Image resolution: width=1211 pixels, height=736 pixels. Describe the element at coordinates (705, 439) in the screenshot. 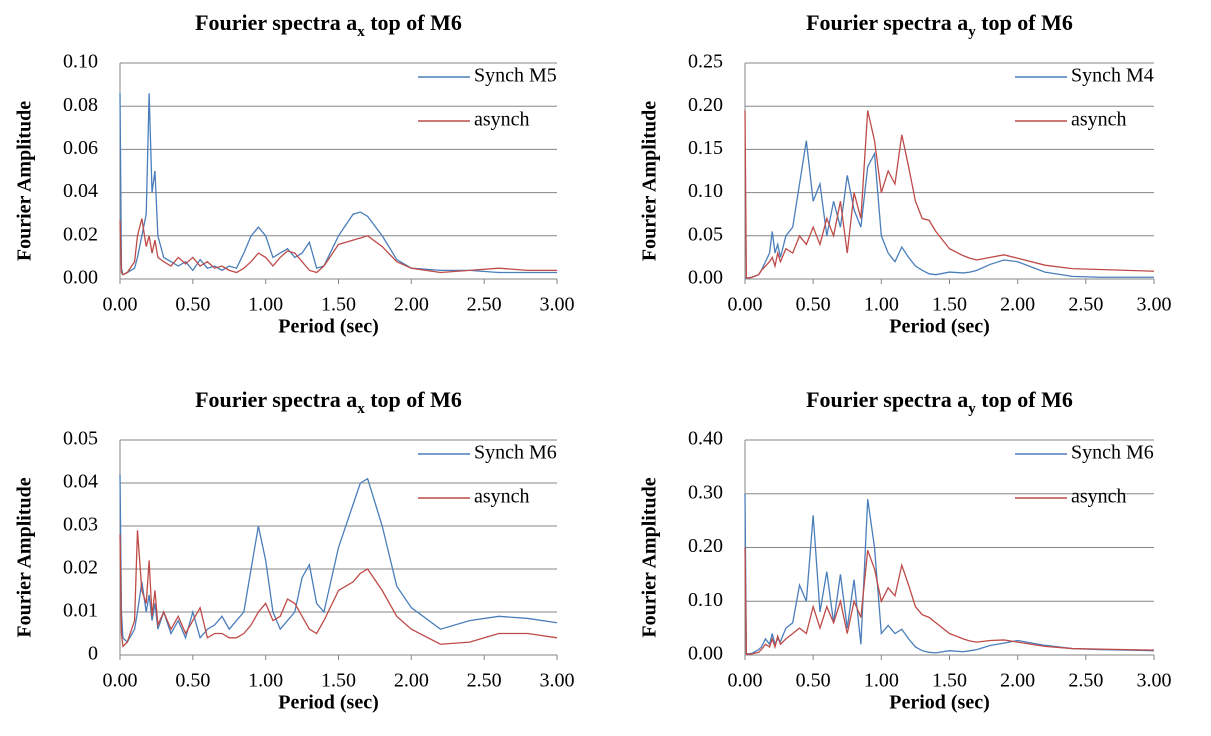

I see `y-tick-label: 0.40` at that location.